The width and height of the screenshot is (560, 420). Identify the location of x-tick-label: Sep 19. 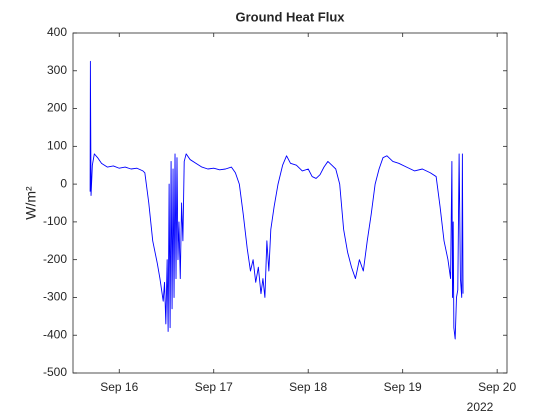
(403, 387).